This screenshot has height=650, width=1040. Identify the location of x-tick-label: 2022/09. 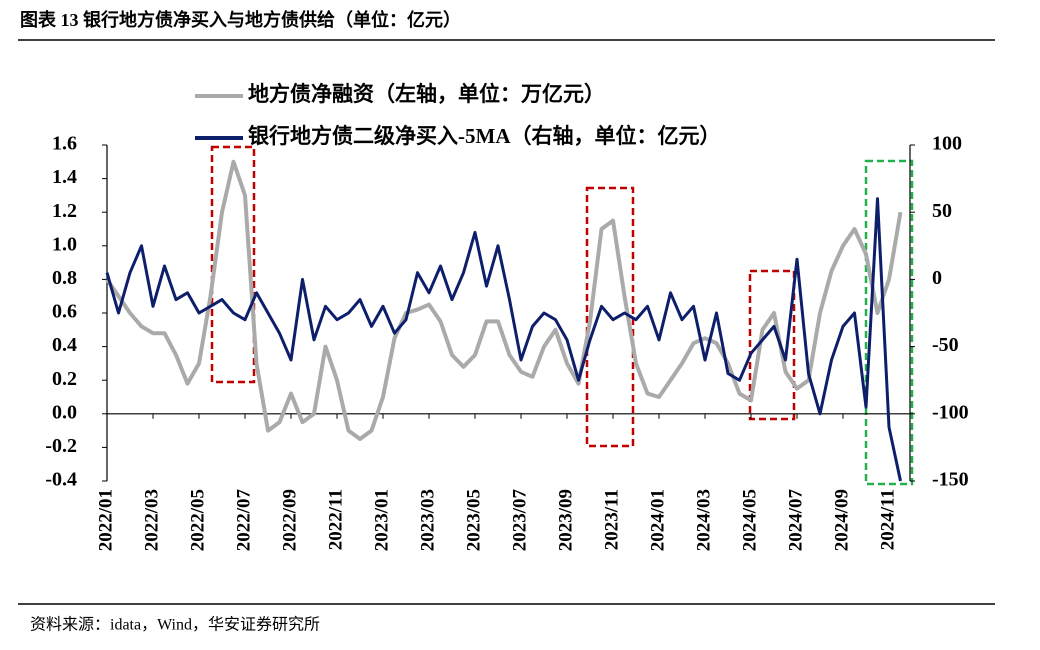
(289, 520).